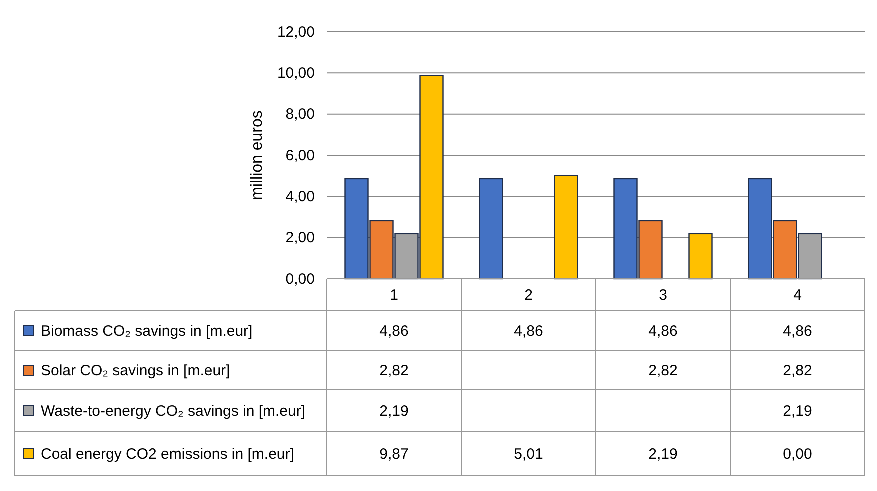 This screenshot has width=877, height=491. What do you see at coordinates (147, 331) in the screenshot?
I see `legend-label: Biomass CO₂ savings in [m.eur]` at bounding box center [147, 331].